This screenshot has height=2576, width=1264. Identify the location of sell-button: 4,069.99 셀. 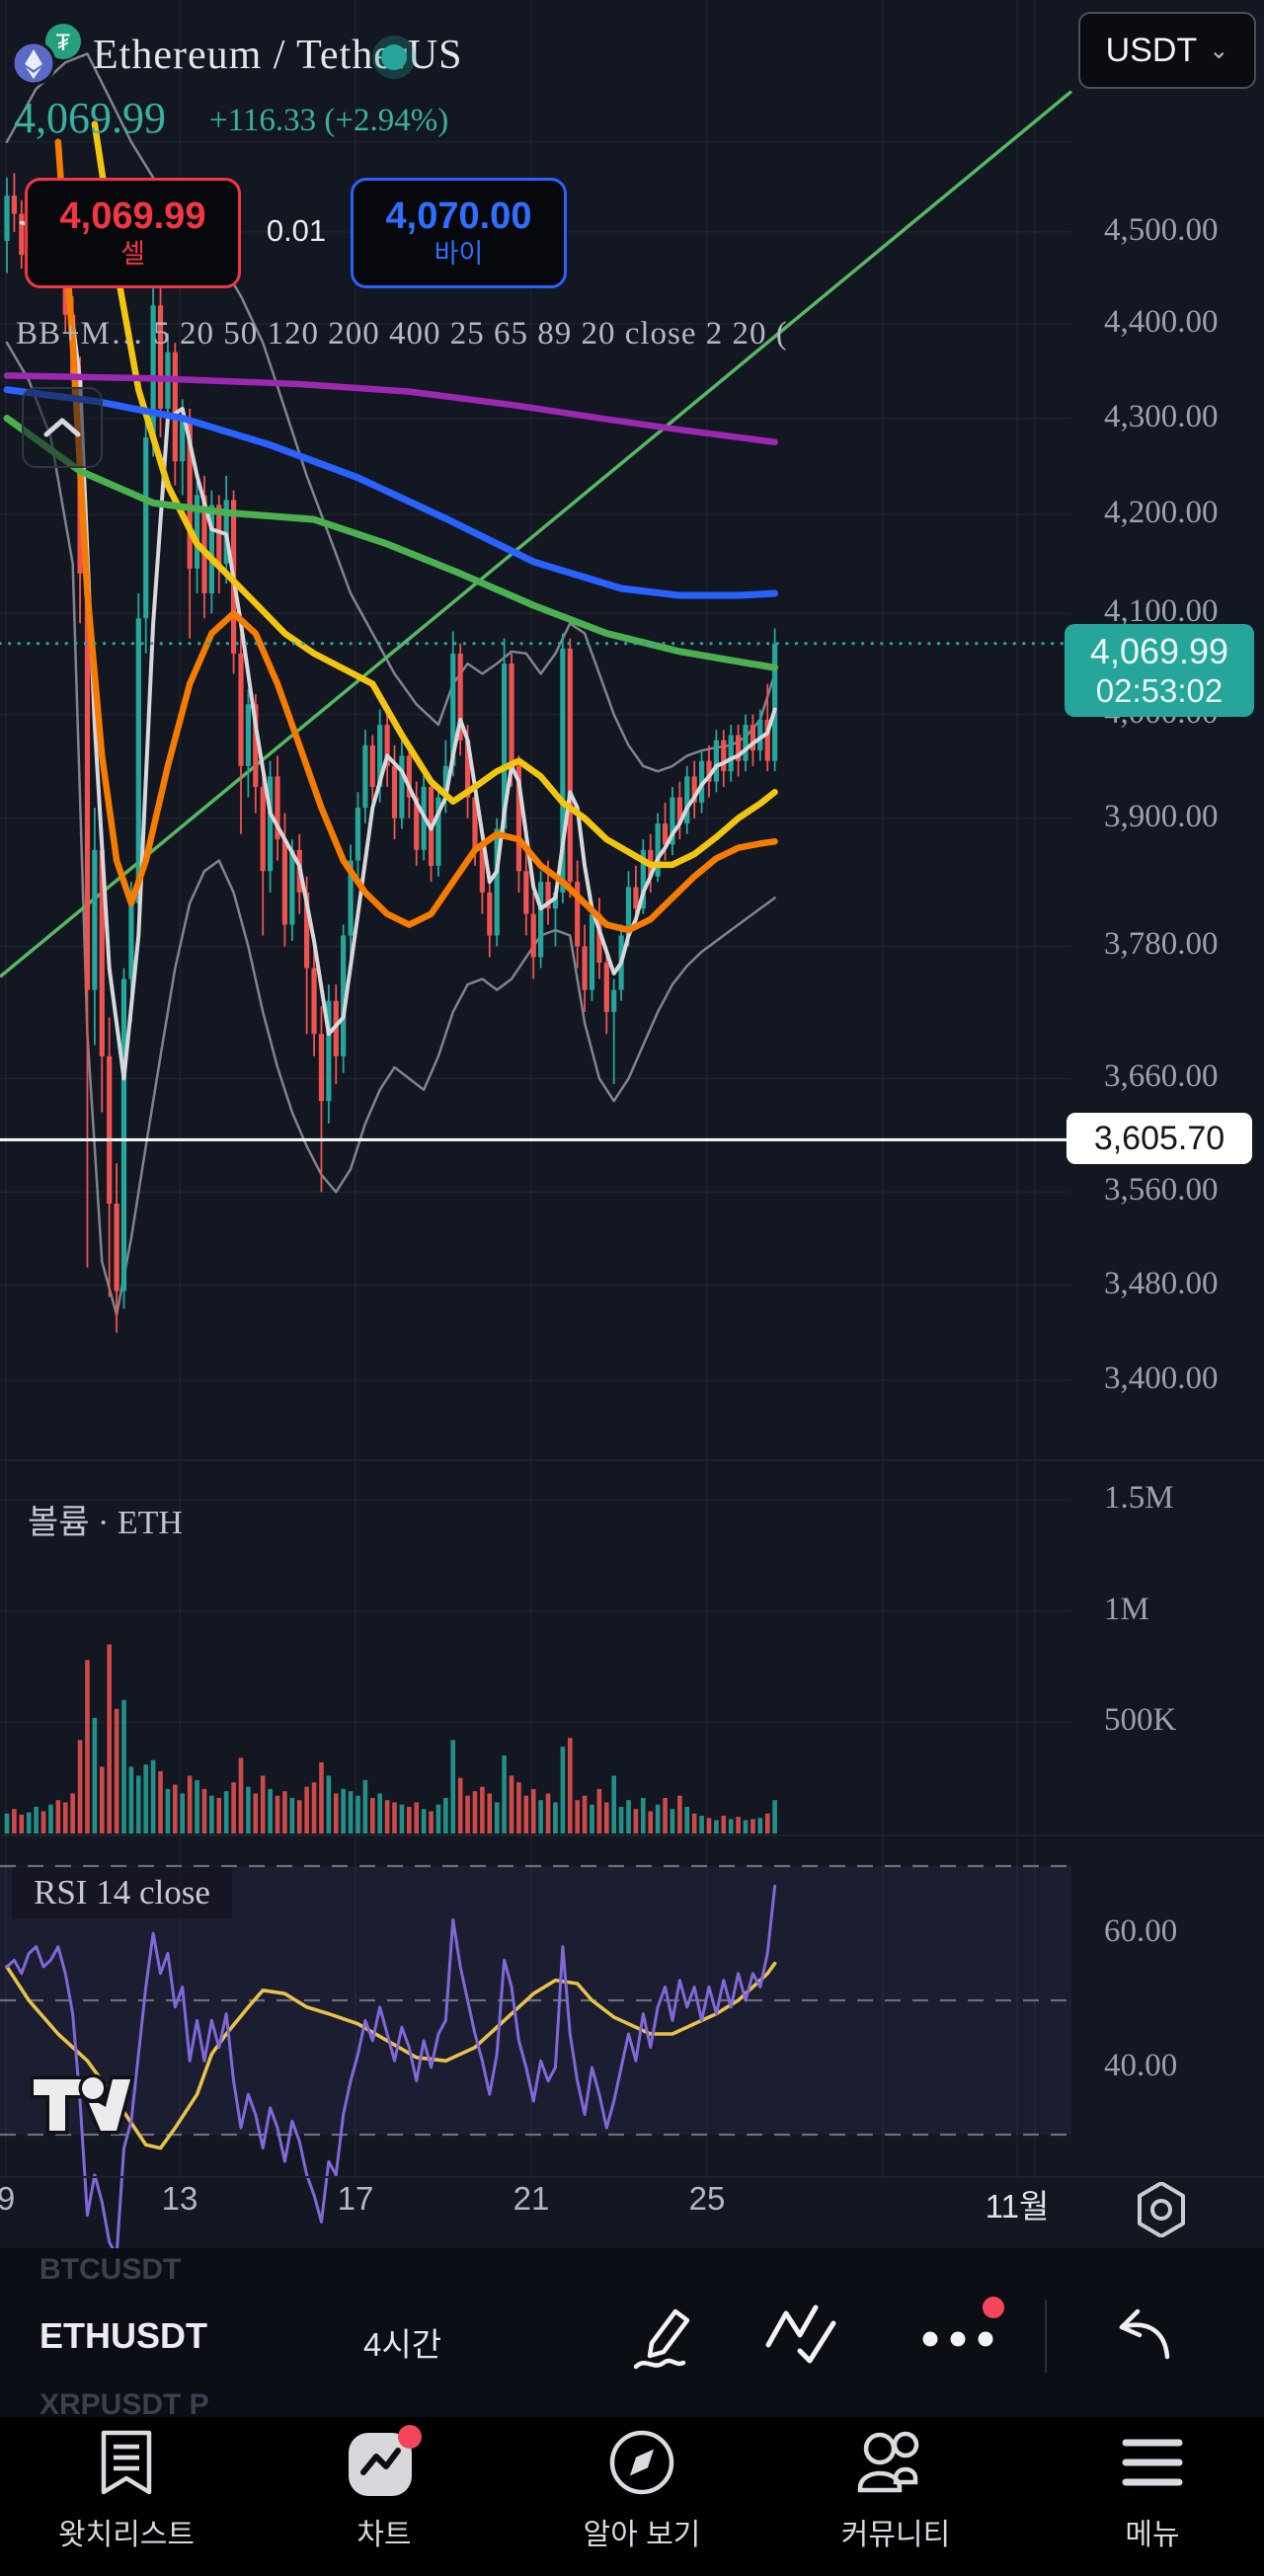
(133, 233).